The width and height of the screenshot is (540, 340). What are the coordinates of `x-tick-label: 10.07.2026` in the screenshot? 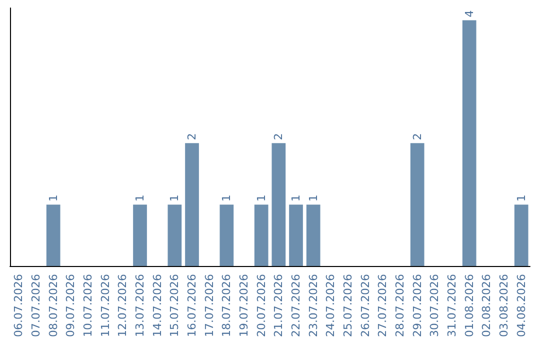 It's located at (88, 306).